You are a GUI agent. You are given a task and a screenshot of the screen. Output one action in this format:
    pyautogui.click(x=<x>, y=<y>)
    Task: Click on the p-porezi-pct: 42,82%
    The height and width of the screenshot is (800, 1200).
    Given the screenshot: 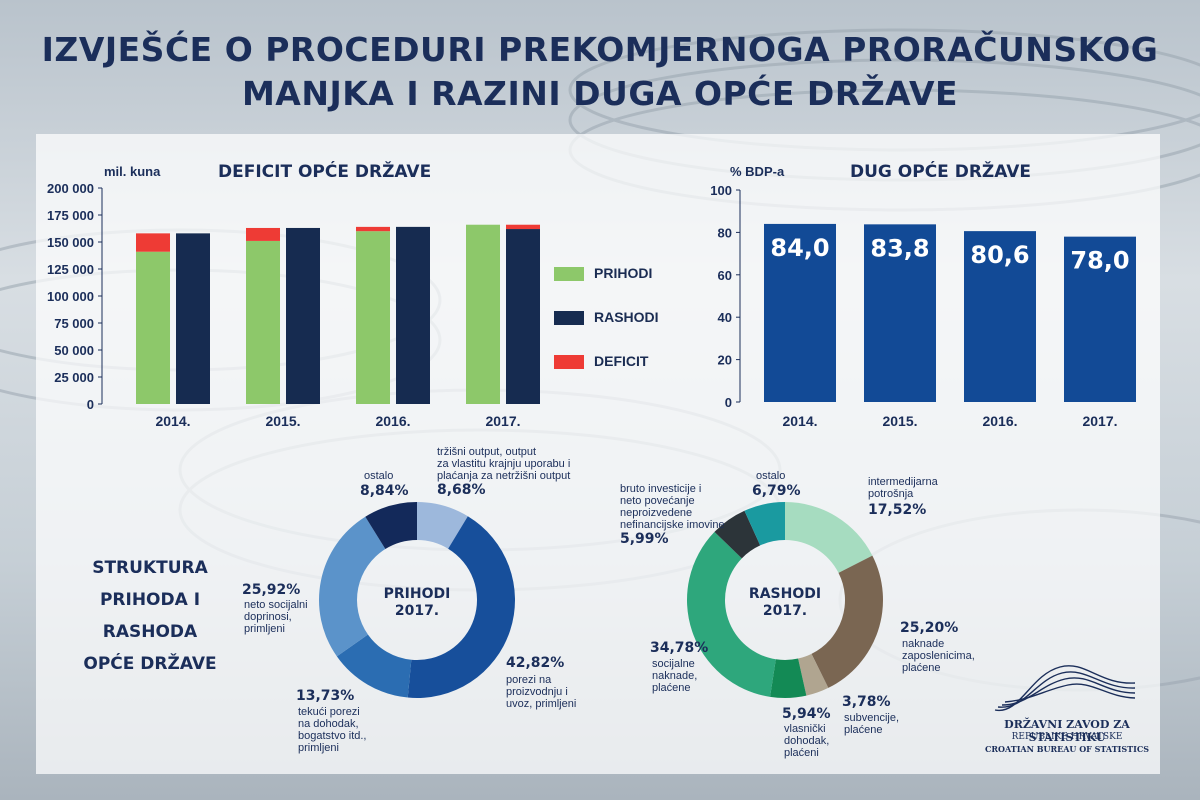 What is the action you would take?
    pyautogui.click(x=535, y=663)
    